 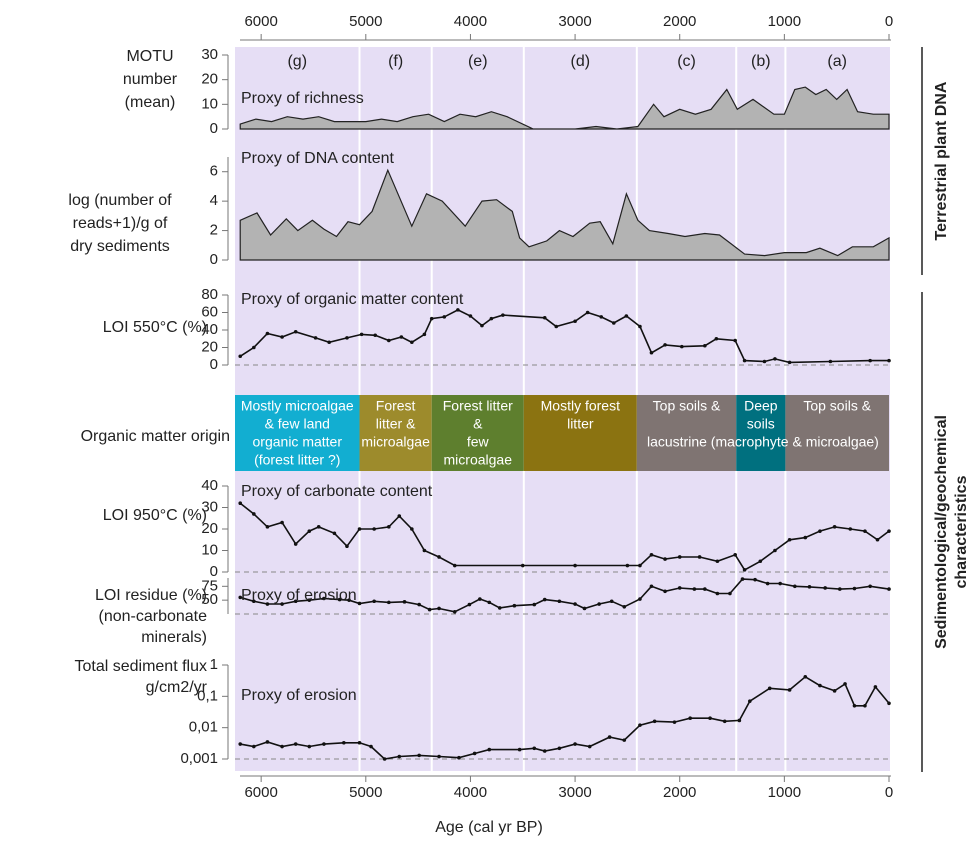 What do you see at coordinates (687, 406) in the screenshot?
I see `origin-text: Top soils &` at bounding box center [687, 406].